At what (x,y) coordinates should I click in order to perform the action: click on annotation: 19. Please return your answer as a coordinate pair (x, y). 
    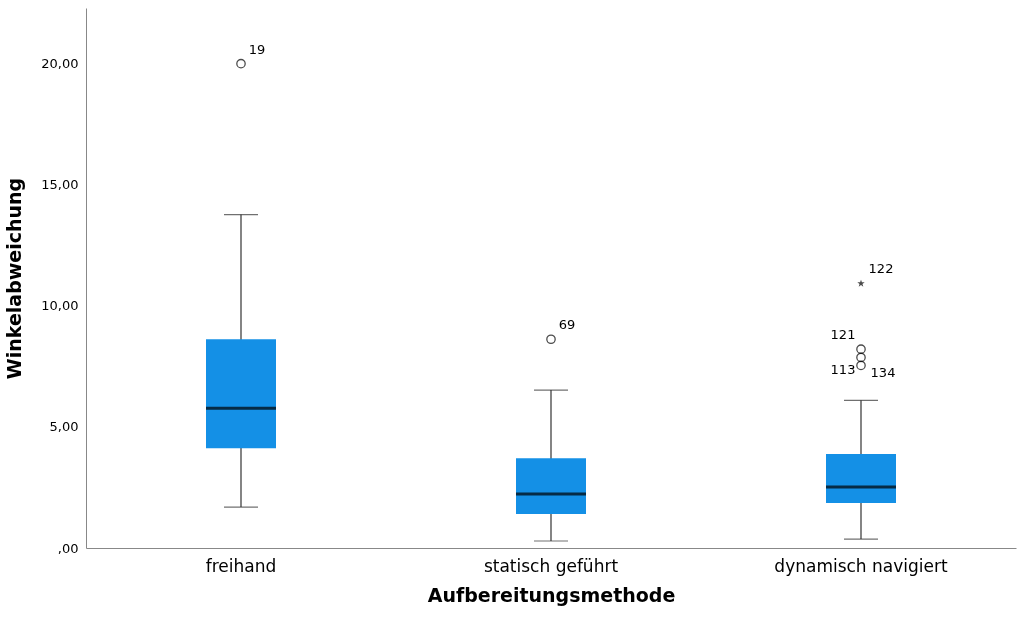
    Looking at the image, I should click on (257, 49).